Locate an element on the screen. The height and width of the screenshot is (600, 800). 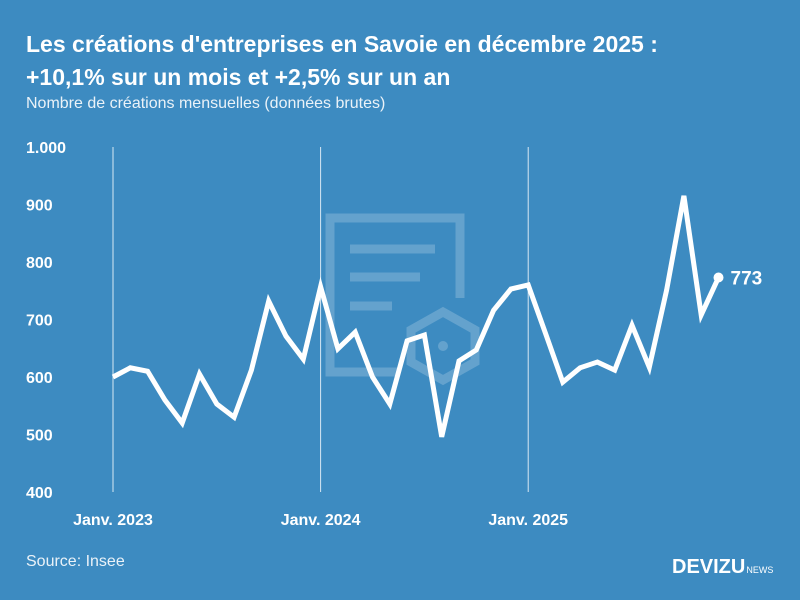
data-point is located at coordinates (718, 277).